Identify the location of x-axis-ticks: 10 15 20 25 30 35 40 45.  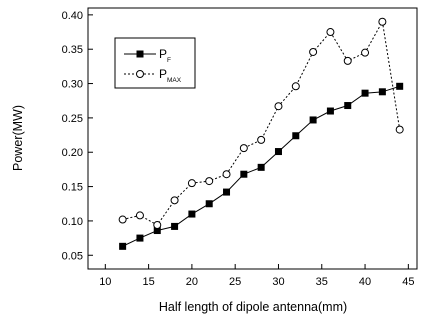
(256, 276).